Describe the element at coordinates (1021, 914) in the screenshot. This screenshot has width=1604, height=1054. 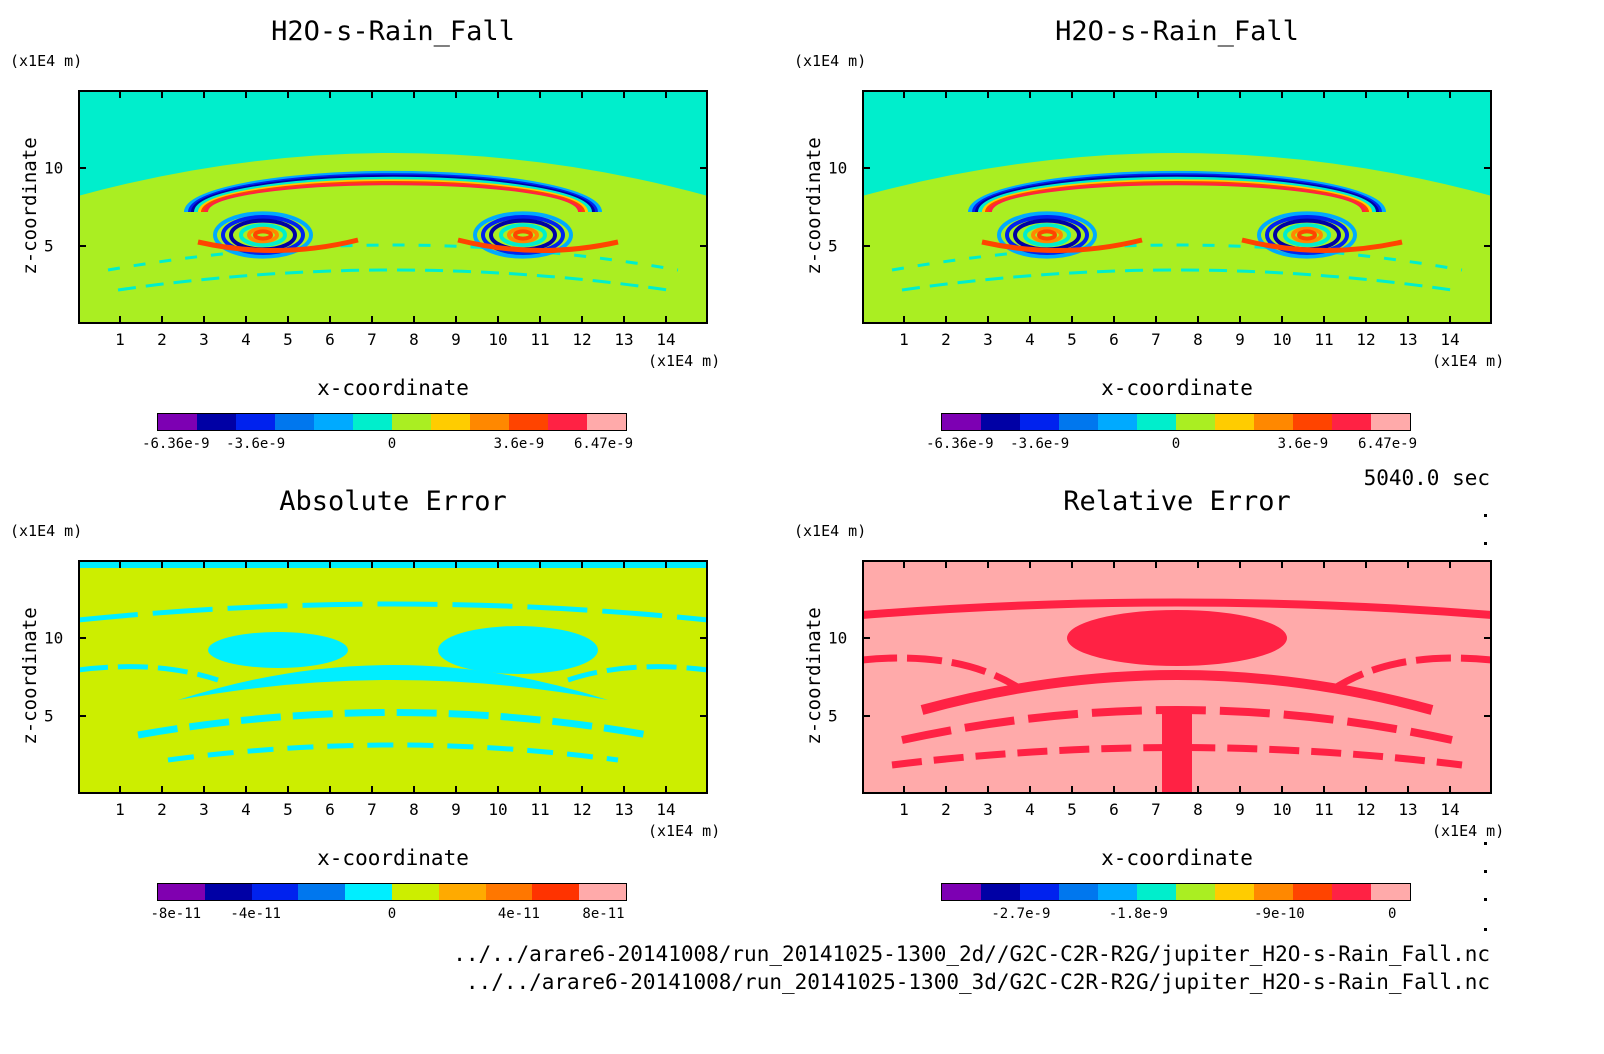
I see `colorbar-tick-label: -2.7e-9` at that location.